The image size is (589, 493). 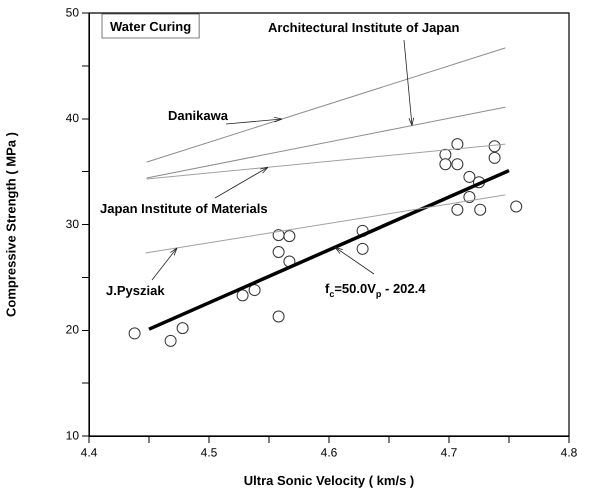 I want to click on x-tick-label: 4.6, so click(x=329, y=453).